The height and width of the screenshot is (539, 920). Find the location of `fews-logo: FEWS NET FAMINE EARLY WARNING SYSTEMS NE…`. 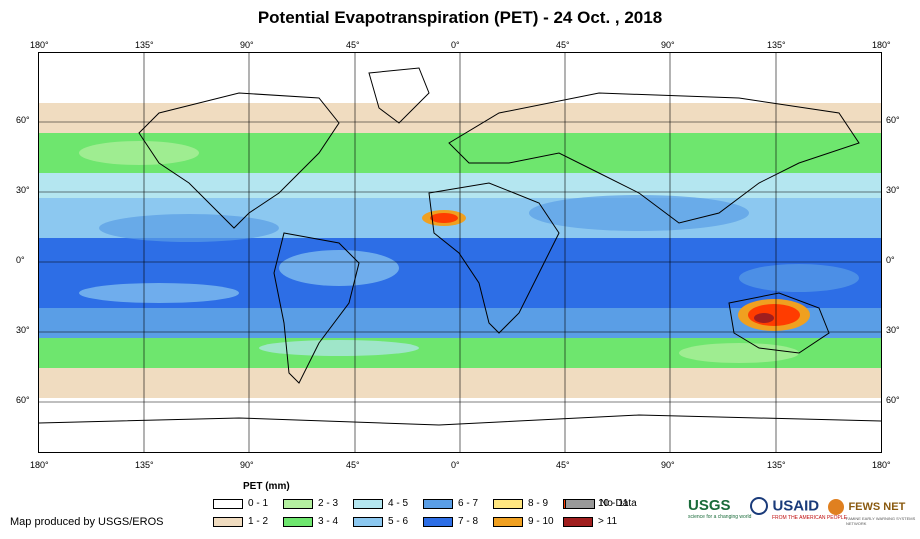

fews-logo: FEWS NET FAMINE EARLY WARNING SYSTEMS NE… is located at coordinates (874, 512).